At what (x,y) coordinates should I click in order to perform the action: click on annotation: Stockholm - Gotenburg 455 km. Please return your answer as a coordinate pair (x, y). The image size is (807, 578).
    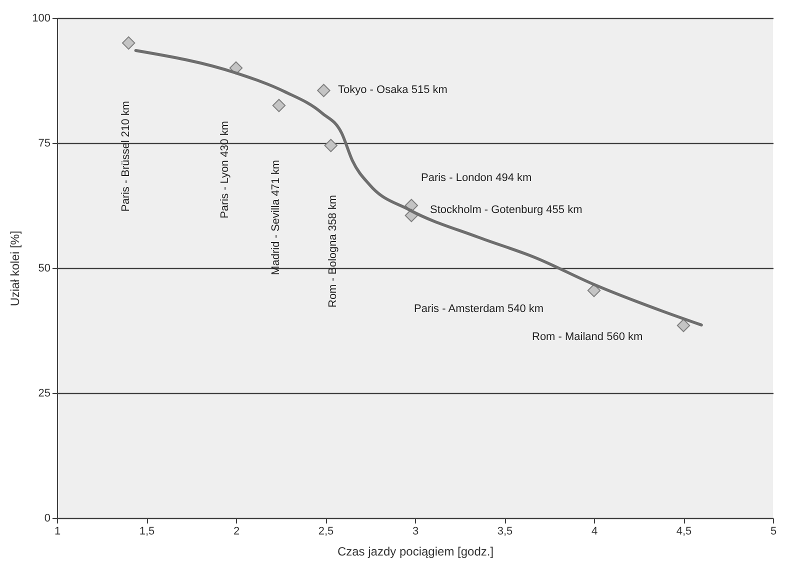
    Looking at the image, I should click on (506, 210).